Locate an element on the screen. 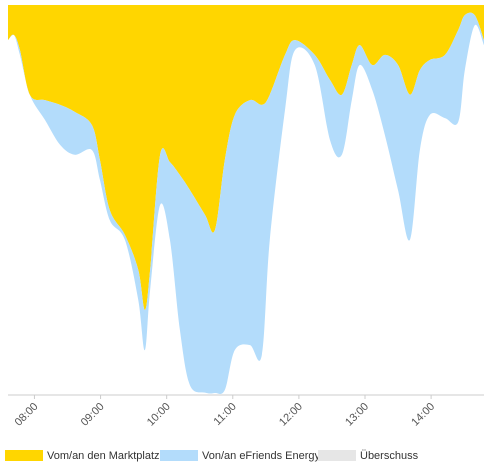 This screenshot has height=462, width=484. legend-label: Vom/an den Marktplatz is located at coordinates (103, 456).